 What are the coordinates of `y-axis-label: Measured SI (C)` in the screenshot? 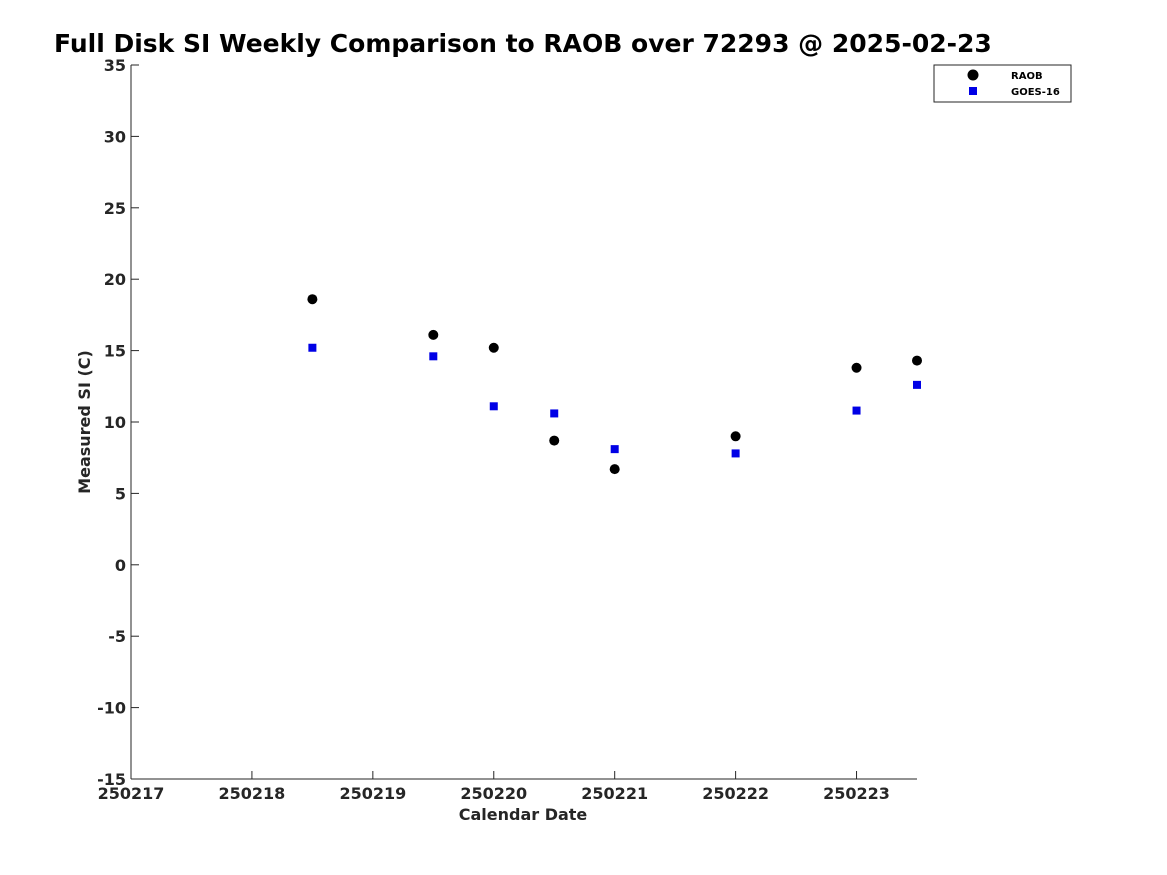 It's located at (84, 422).